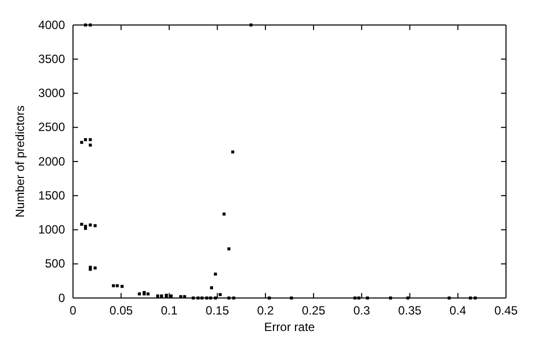  I want to click on x-axis-title: Error rate, so click(290, 327).